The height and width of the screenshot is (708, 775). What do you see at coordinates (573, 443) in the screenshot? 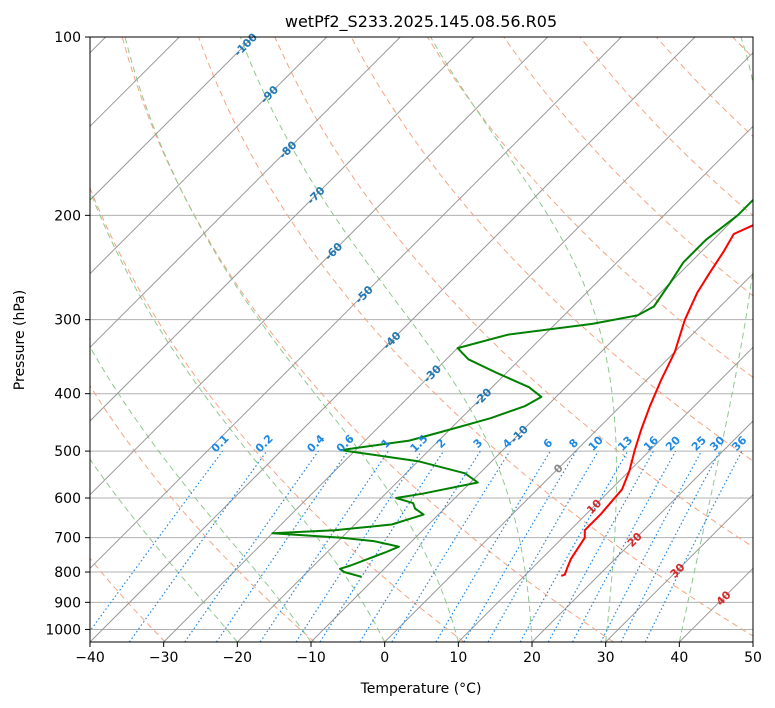
I see `mixing-ratio-label: 8` at bounding box center [573, 443].